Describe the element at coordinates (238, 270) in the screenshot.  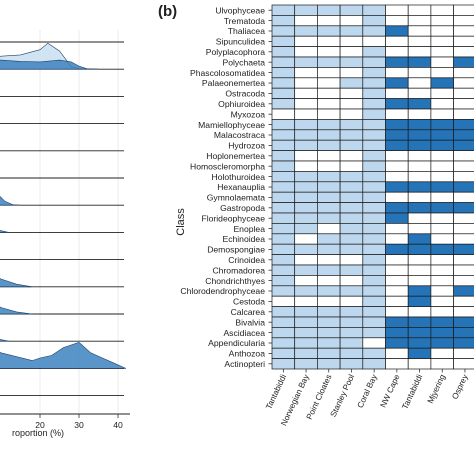
I see `row-label: Chromadorea` at that location.